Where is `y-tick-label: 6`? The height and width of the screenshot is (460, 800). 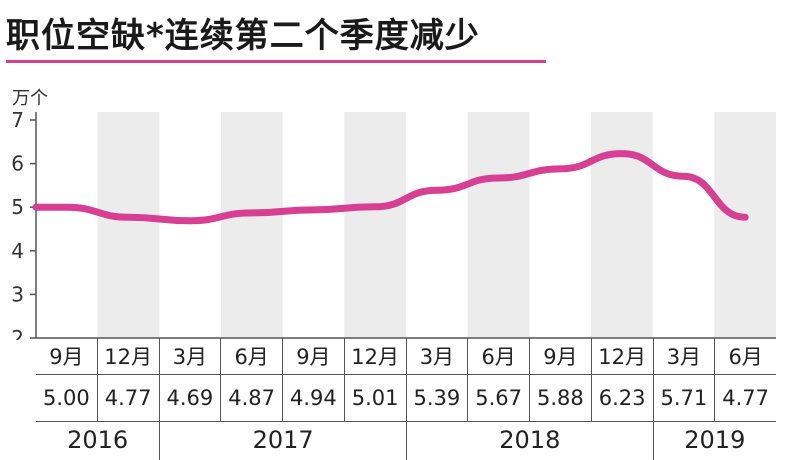
y-tick-label: 6 is located at coordinates (17, 164).